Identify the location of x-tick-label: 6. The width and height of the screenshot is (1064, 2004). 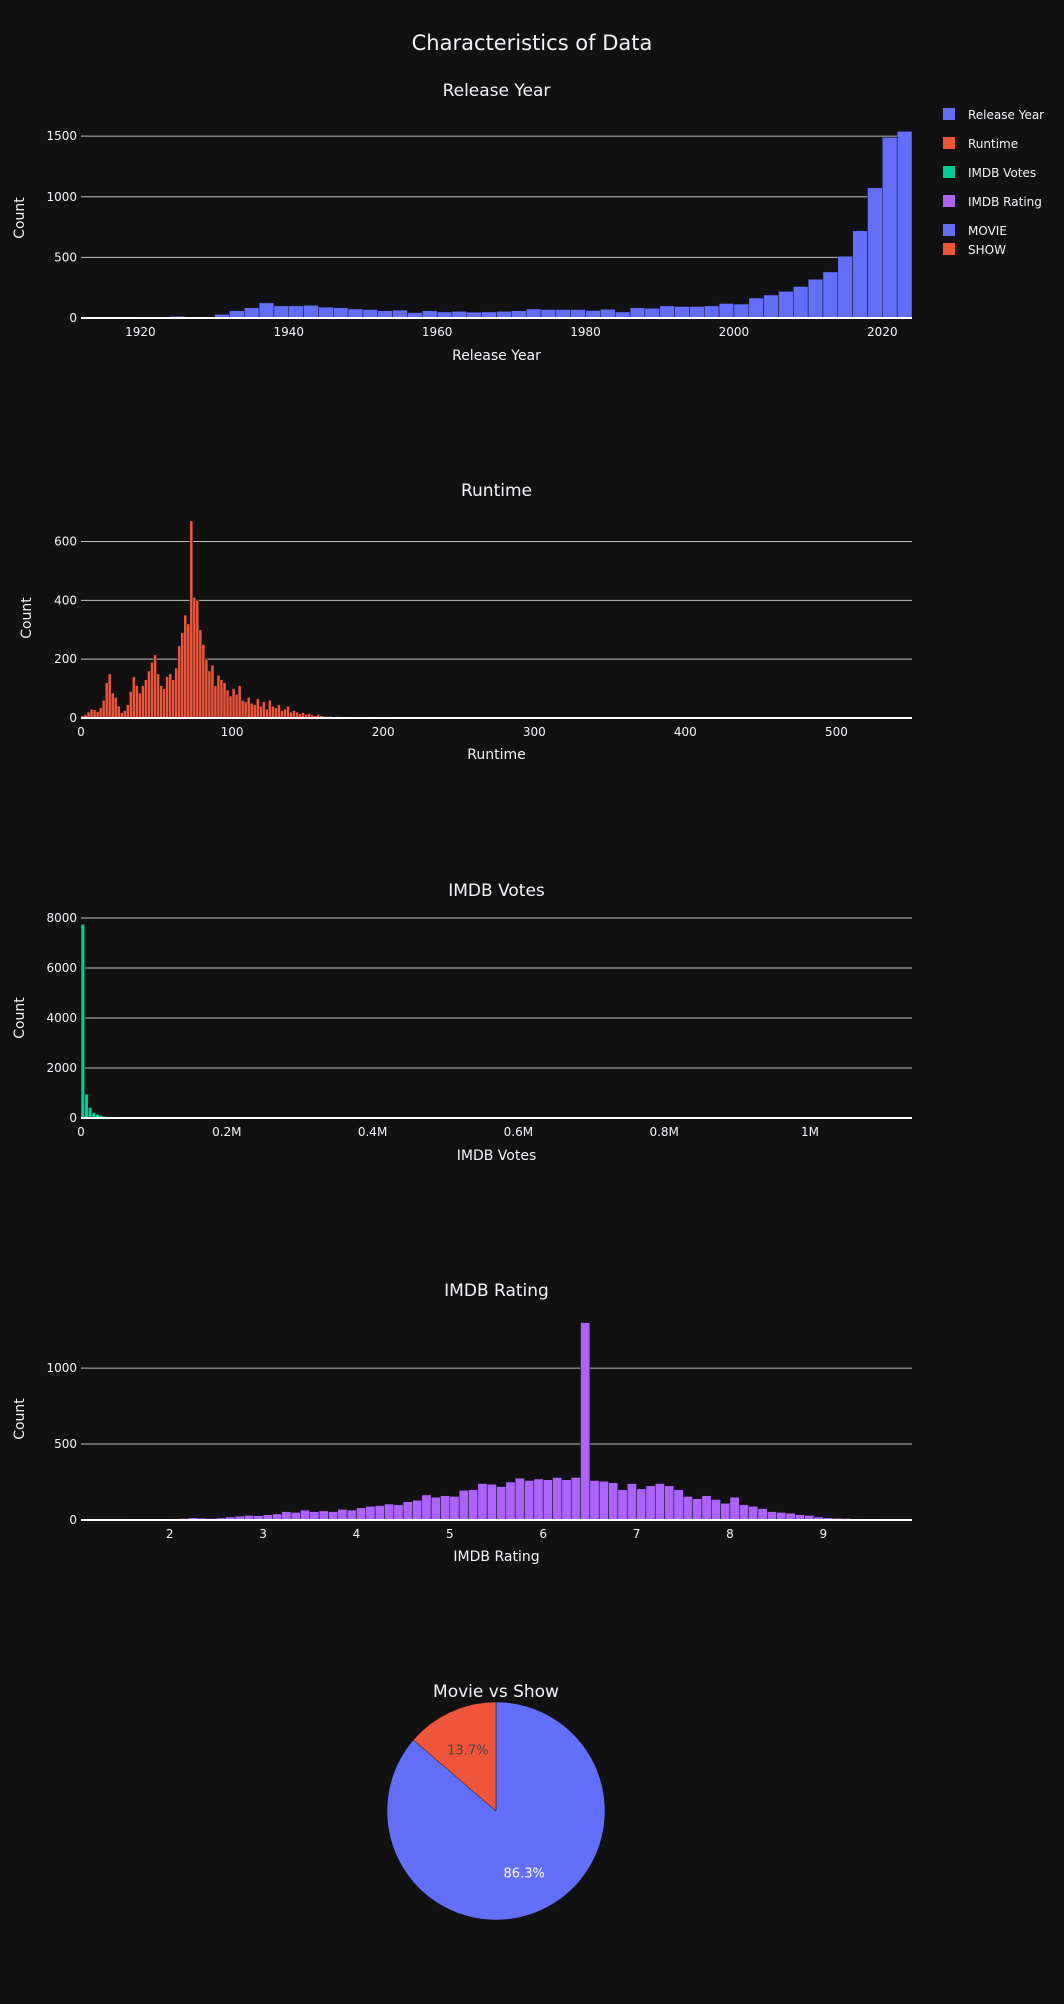
(543, 1534).